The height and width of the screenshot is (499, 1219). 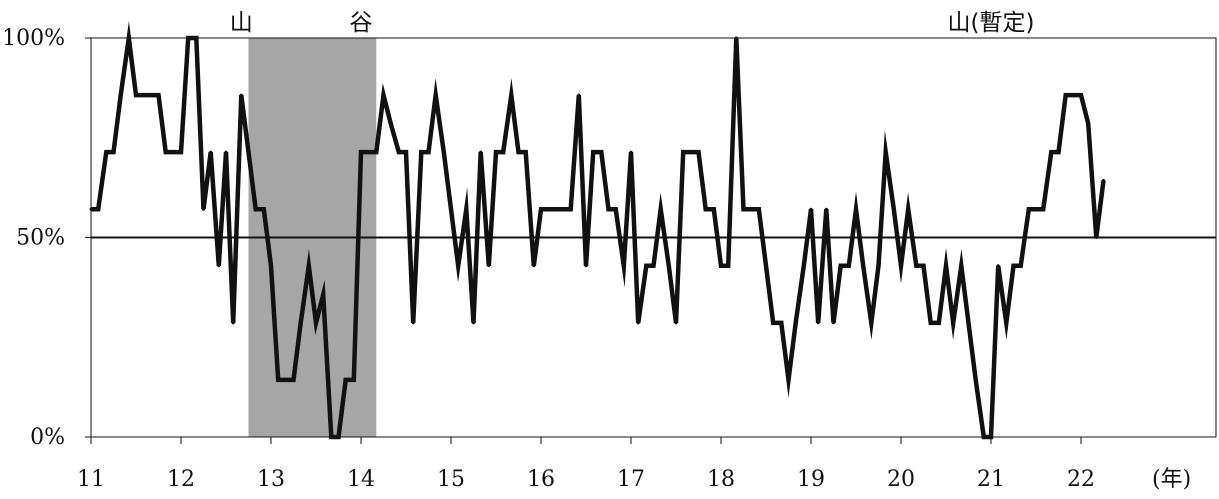 I want to click on x-tick-label: 15, so click(x=451, y=479).